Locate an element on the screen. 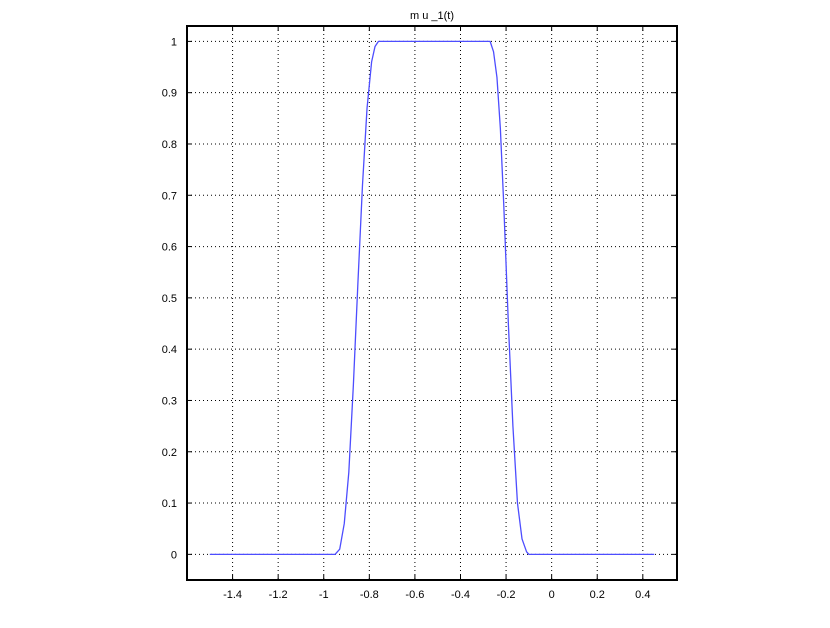 The image size is (830, 628). y-tick-labels: 0 0.1 0.2 0.3 0.4 0.5 0.6 0.7 0.8 0.9 1 is located at coordinates (169, 298).